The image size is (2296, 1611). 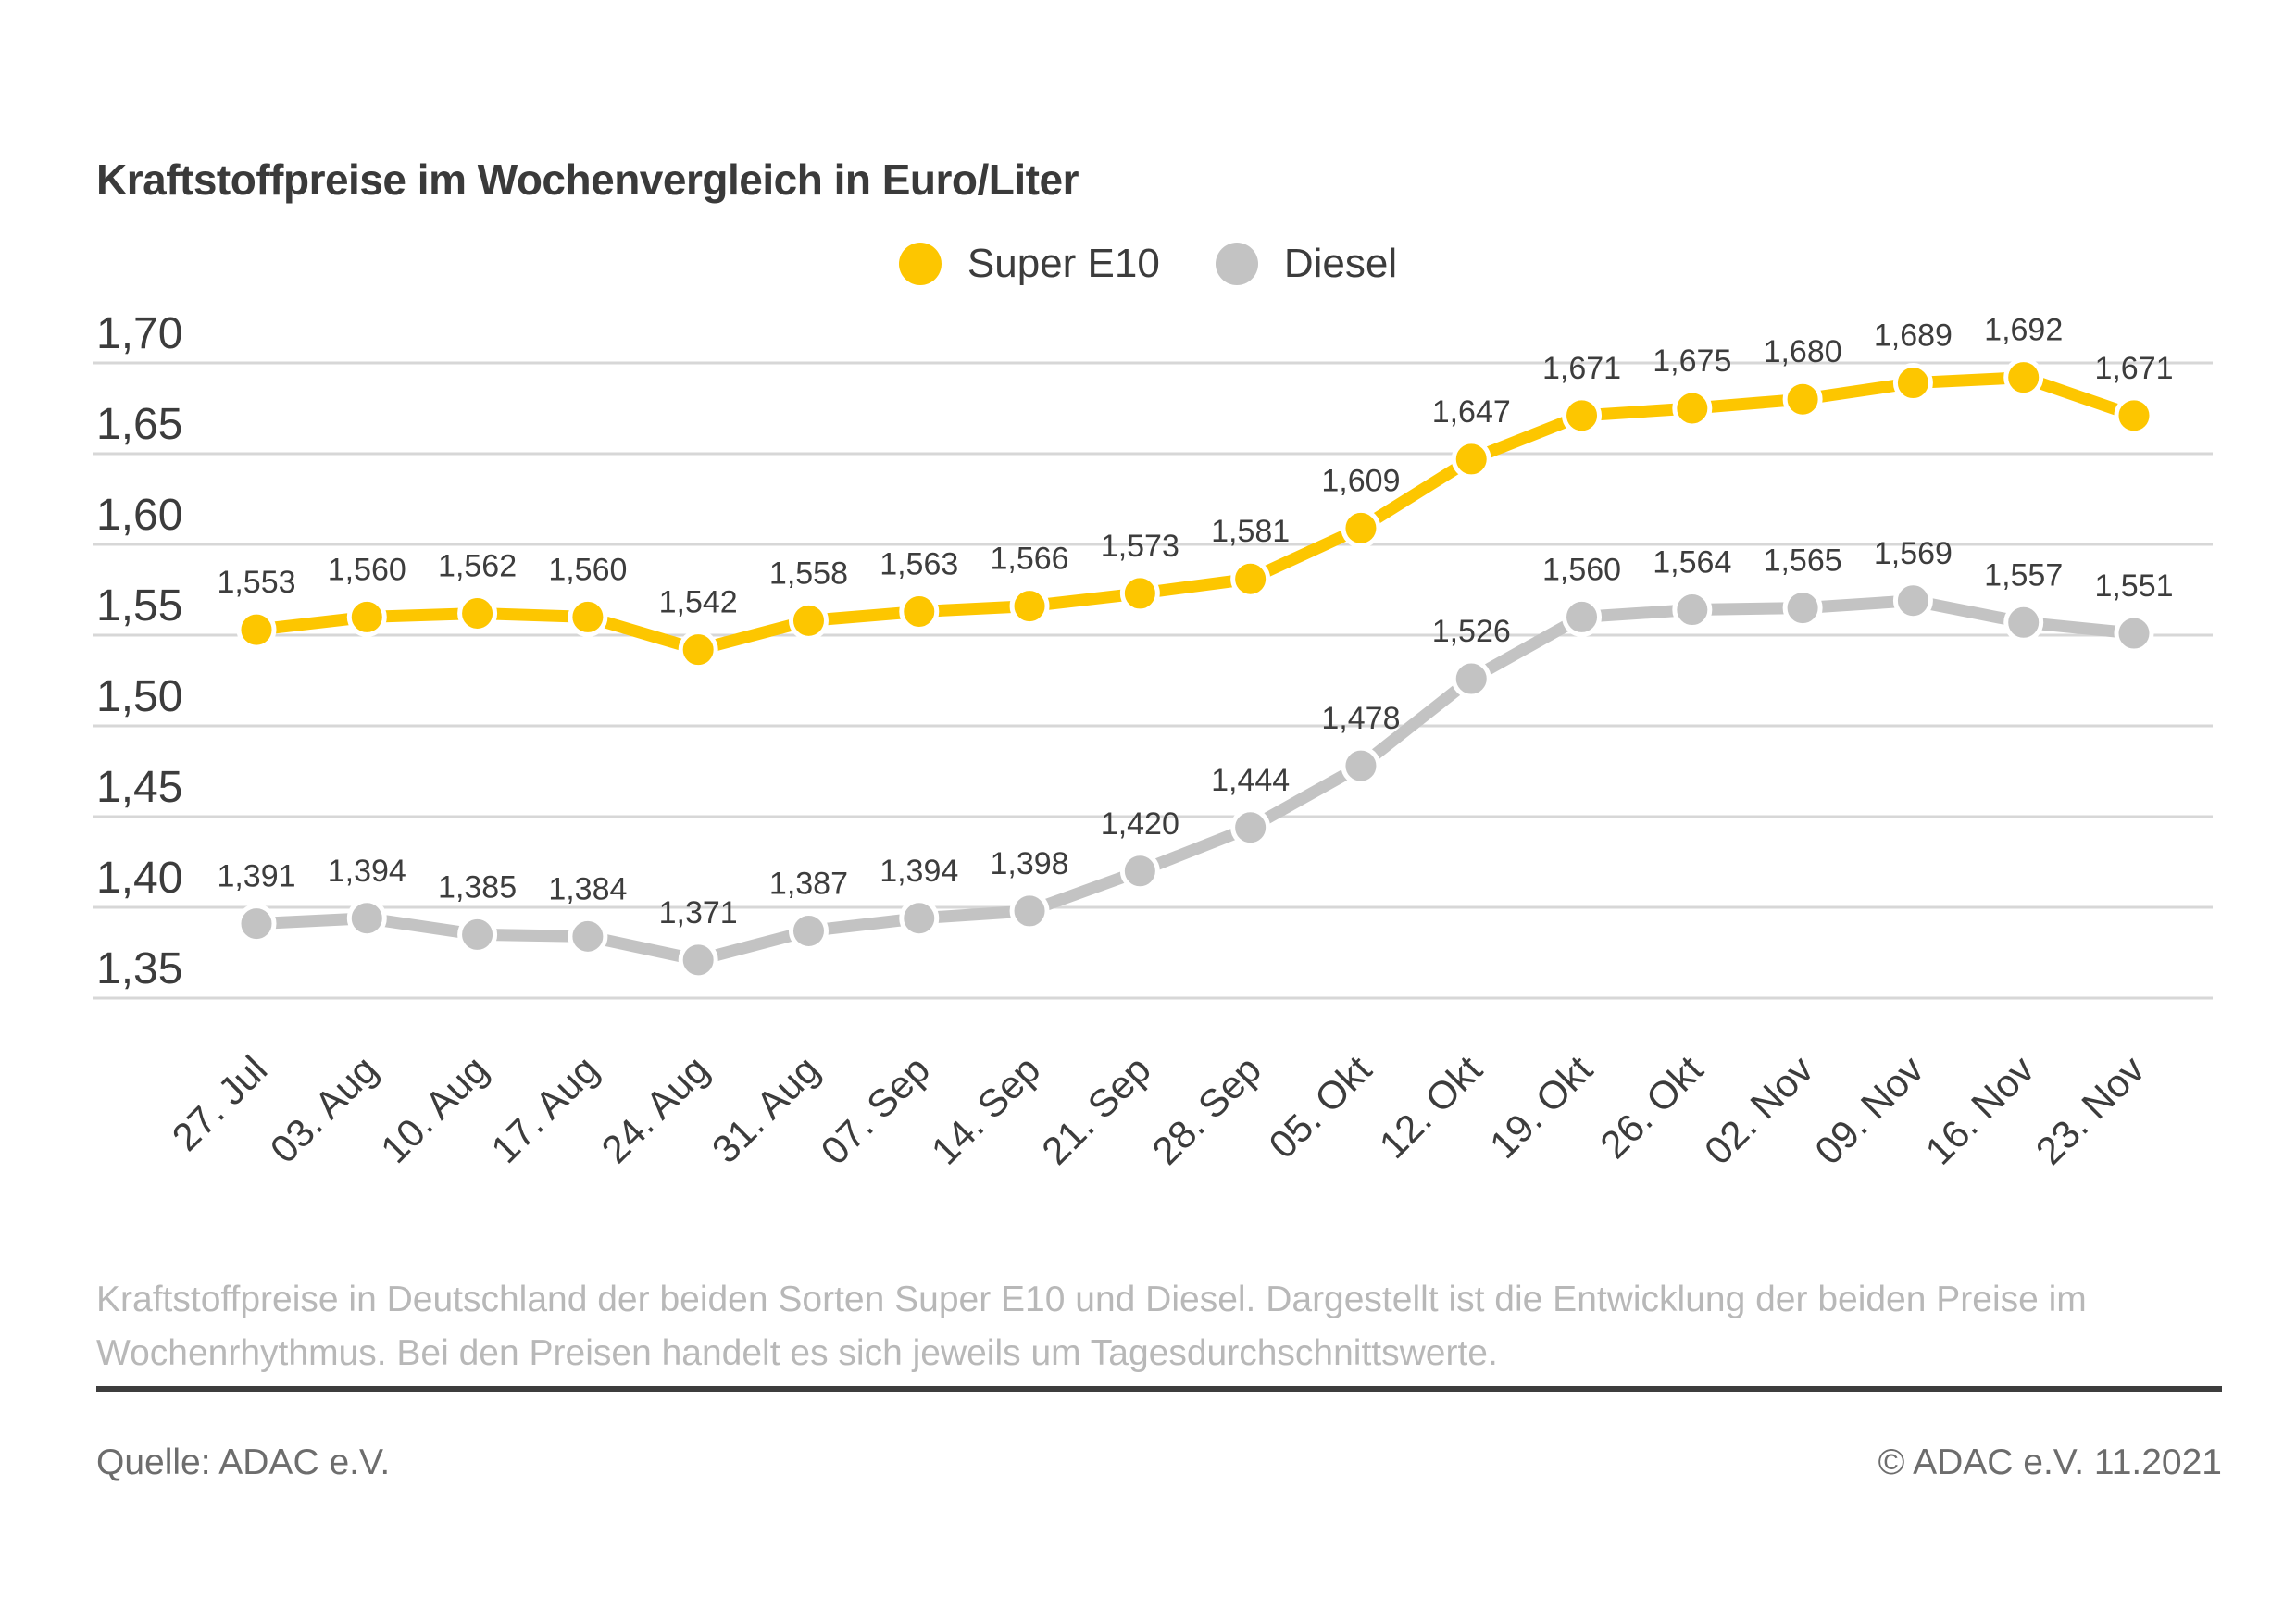 What do you see at coordinates (2023, 575) in the screenshot?
I see `data-point-label: 1,557` at bounding box center [2023, 575].